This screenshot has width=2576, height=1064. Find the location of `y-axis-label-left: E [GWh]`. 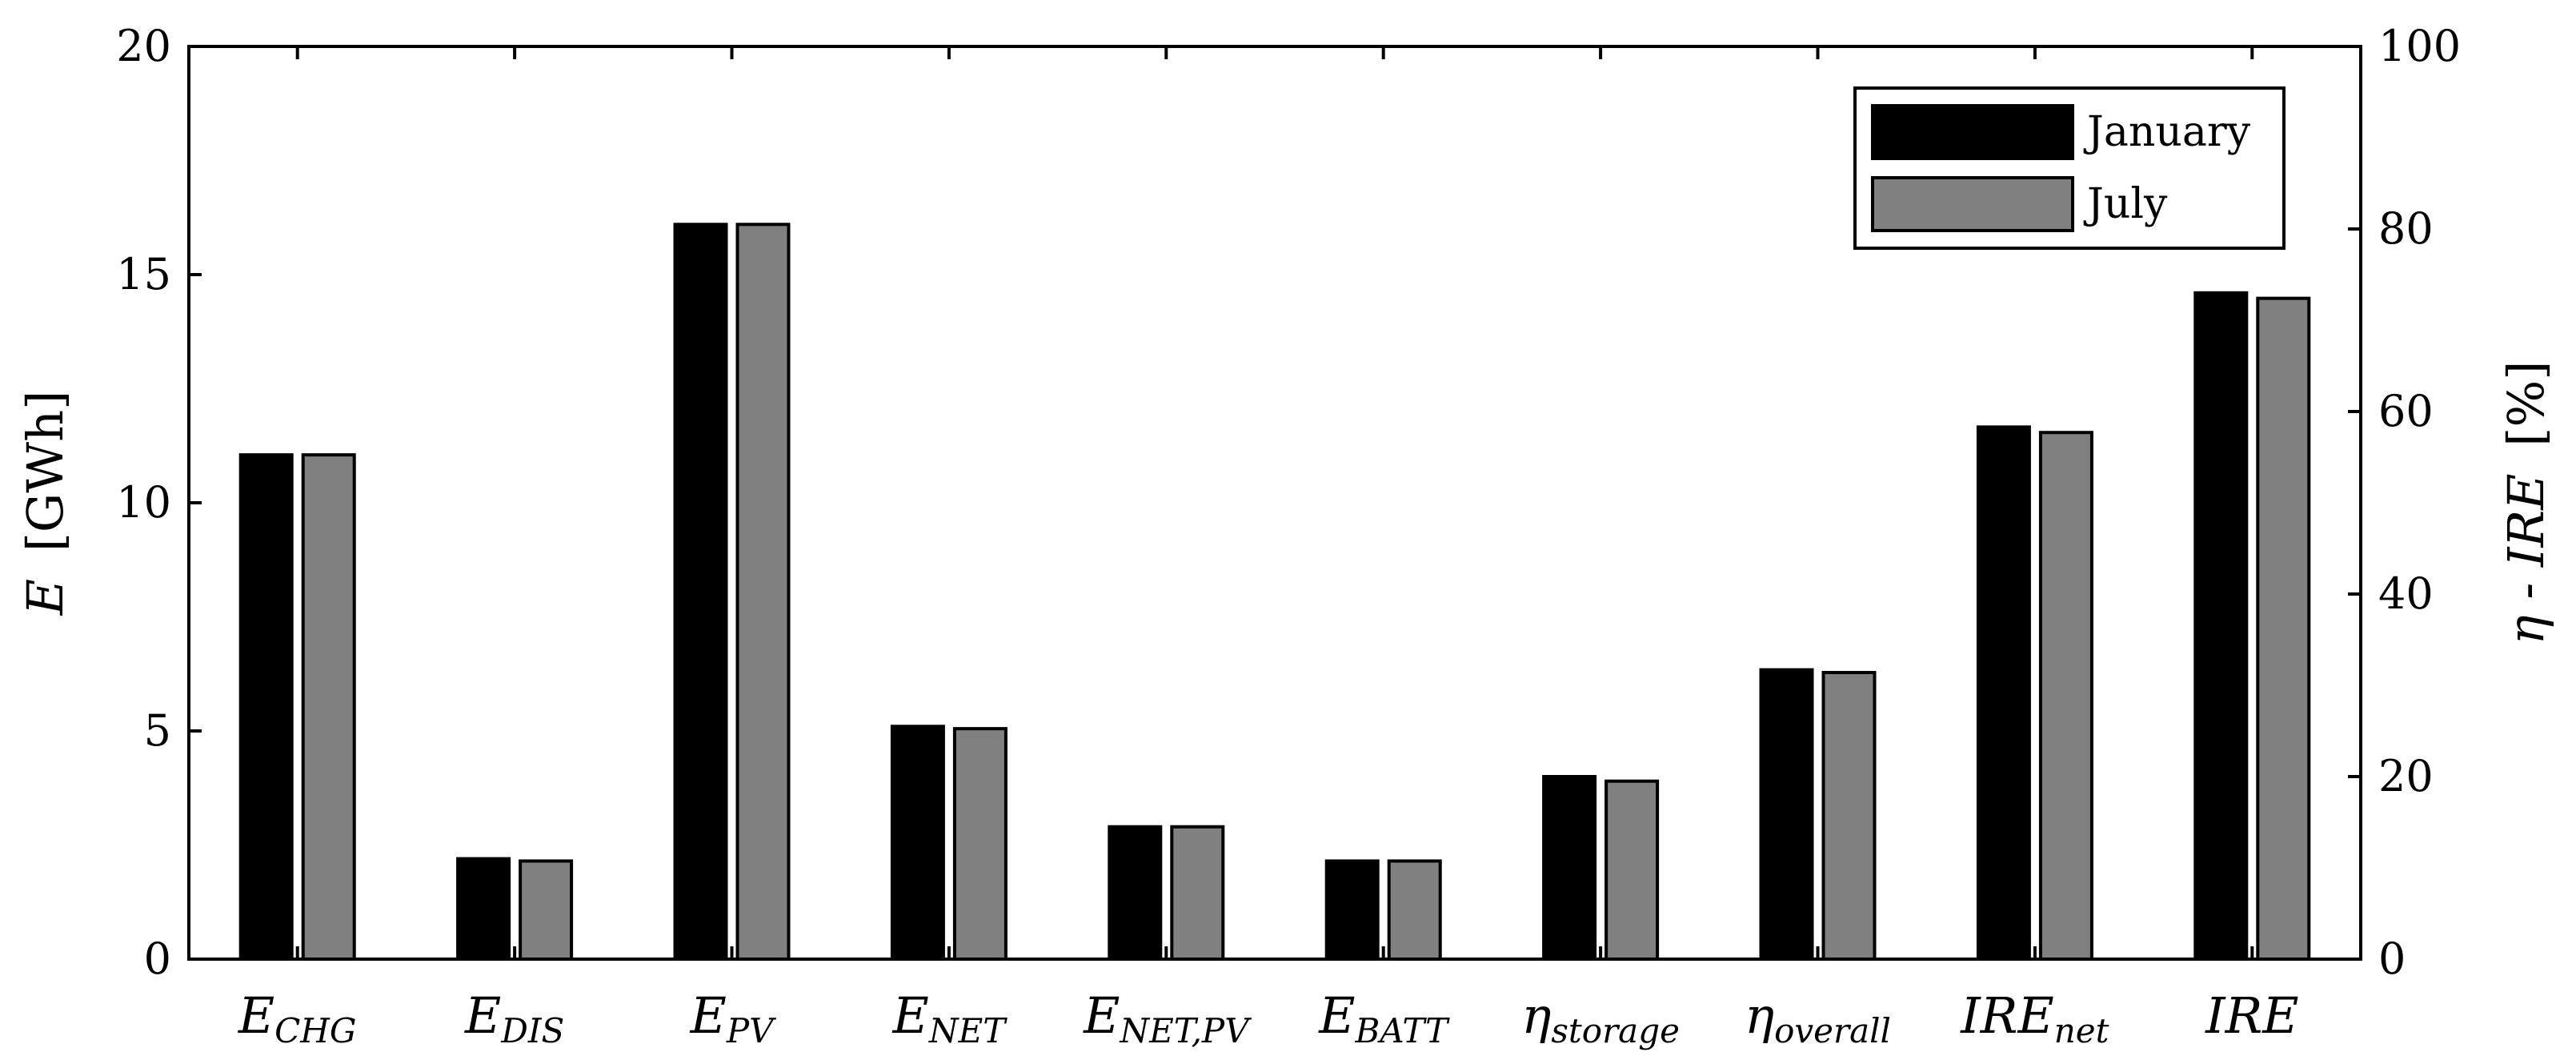

y-axis-label-left: E [GWh] is located at coordinates (45, 503).